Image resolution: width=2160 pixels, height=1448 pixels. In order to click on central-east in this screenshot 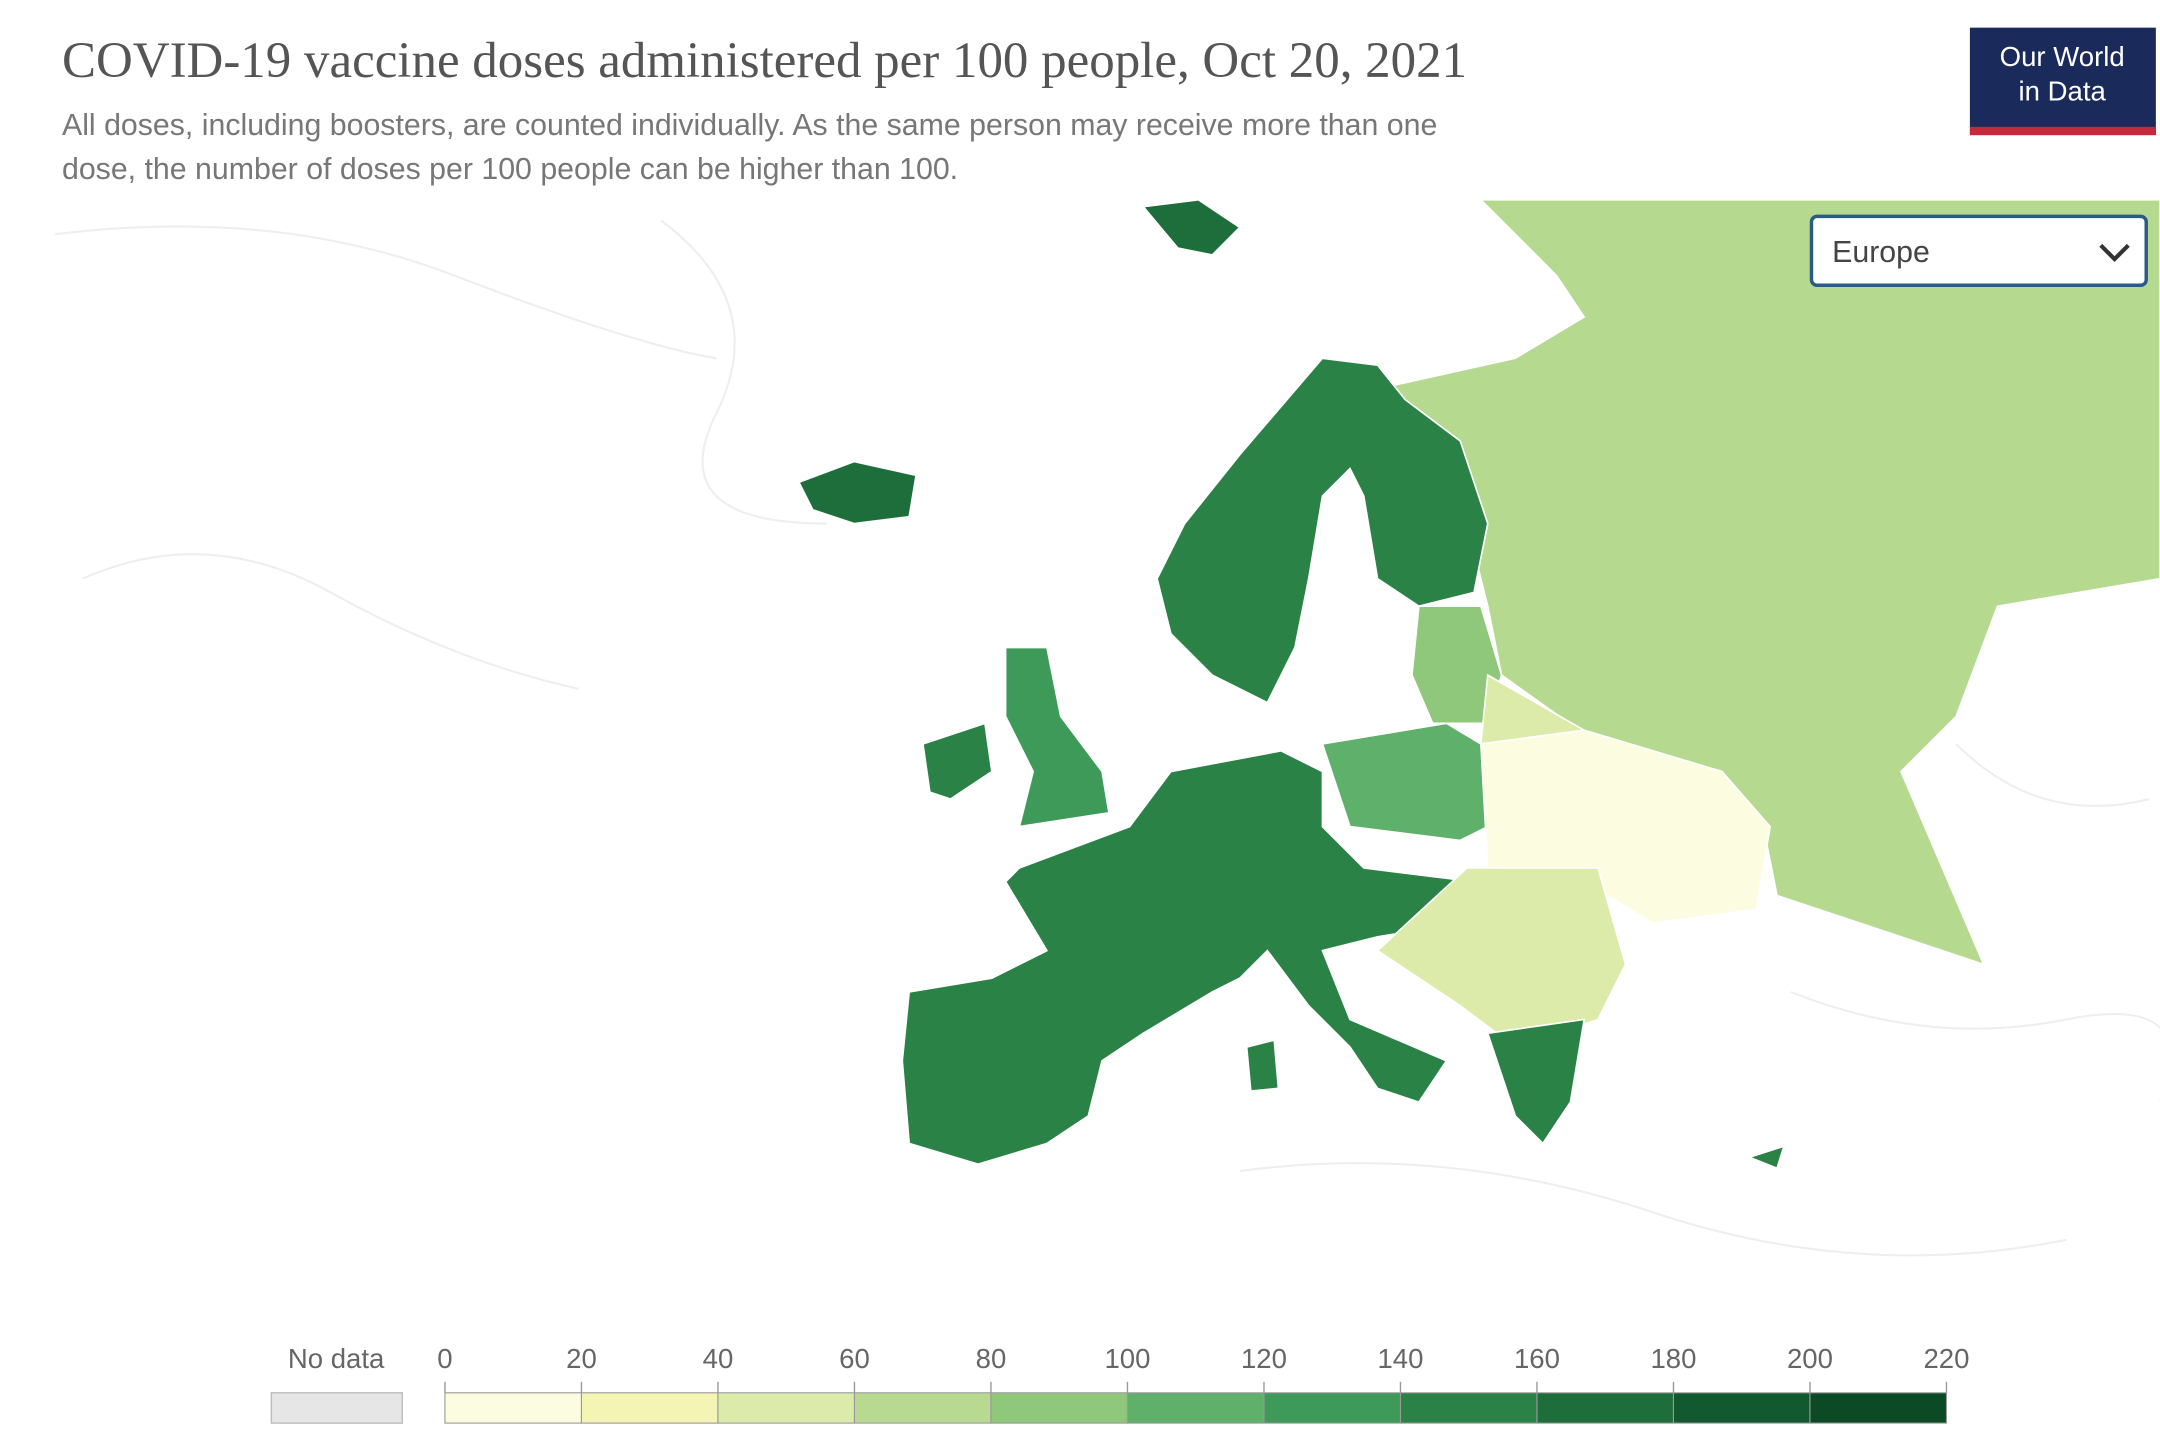, I will do `click(1405, 782)`.